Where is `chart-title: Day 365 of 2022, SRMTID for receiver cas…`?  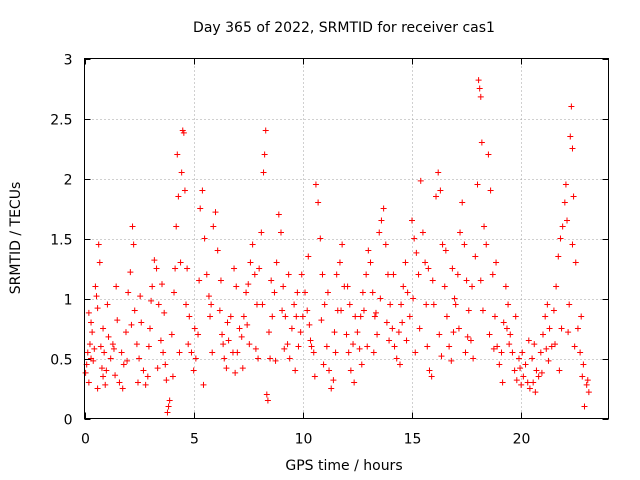
chart-title: Day 365 of 2022, SRMTID for receiver cas… is located at coordinates (344, 28).